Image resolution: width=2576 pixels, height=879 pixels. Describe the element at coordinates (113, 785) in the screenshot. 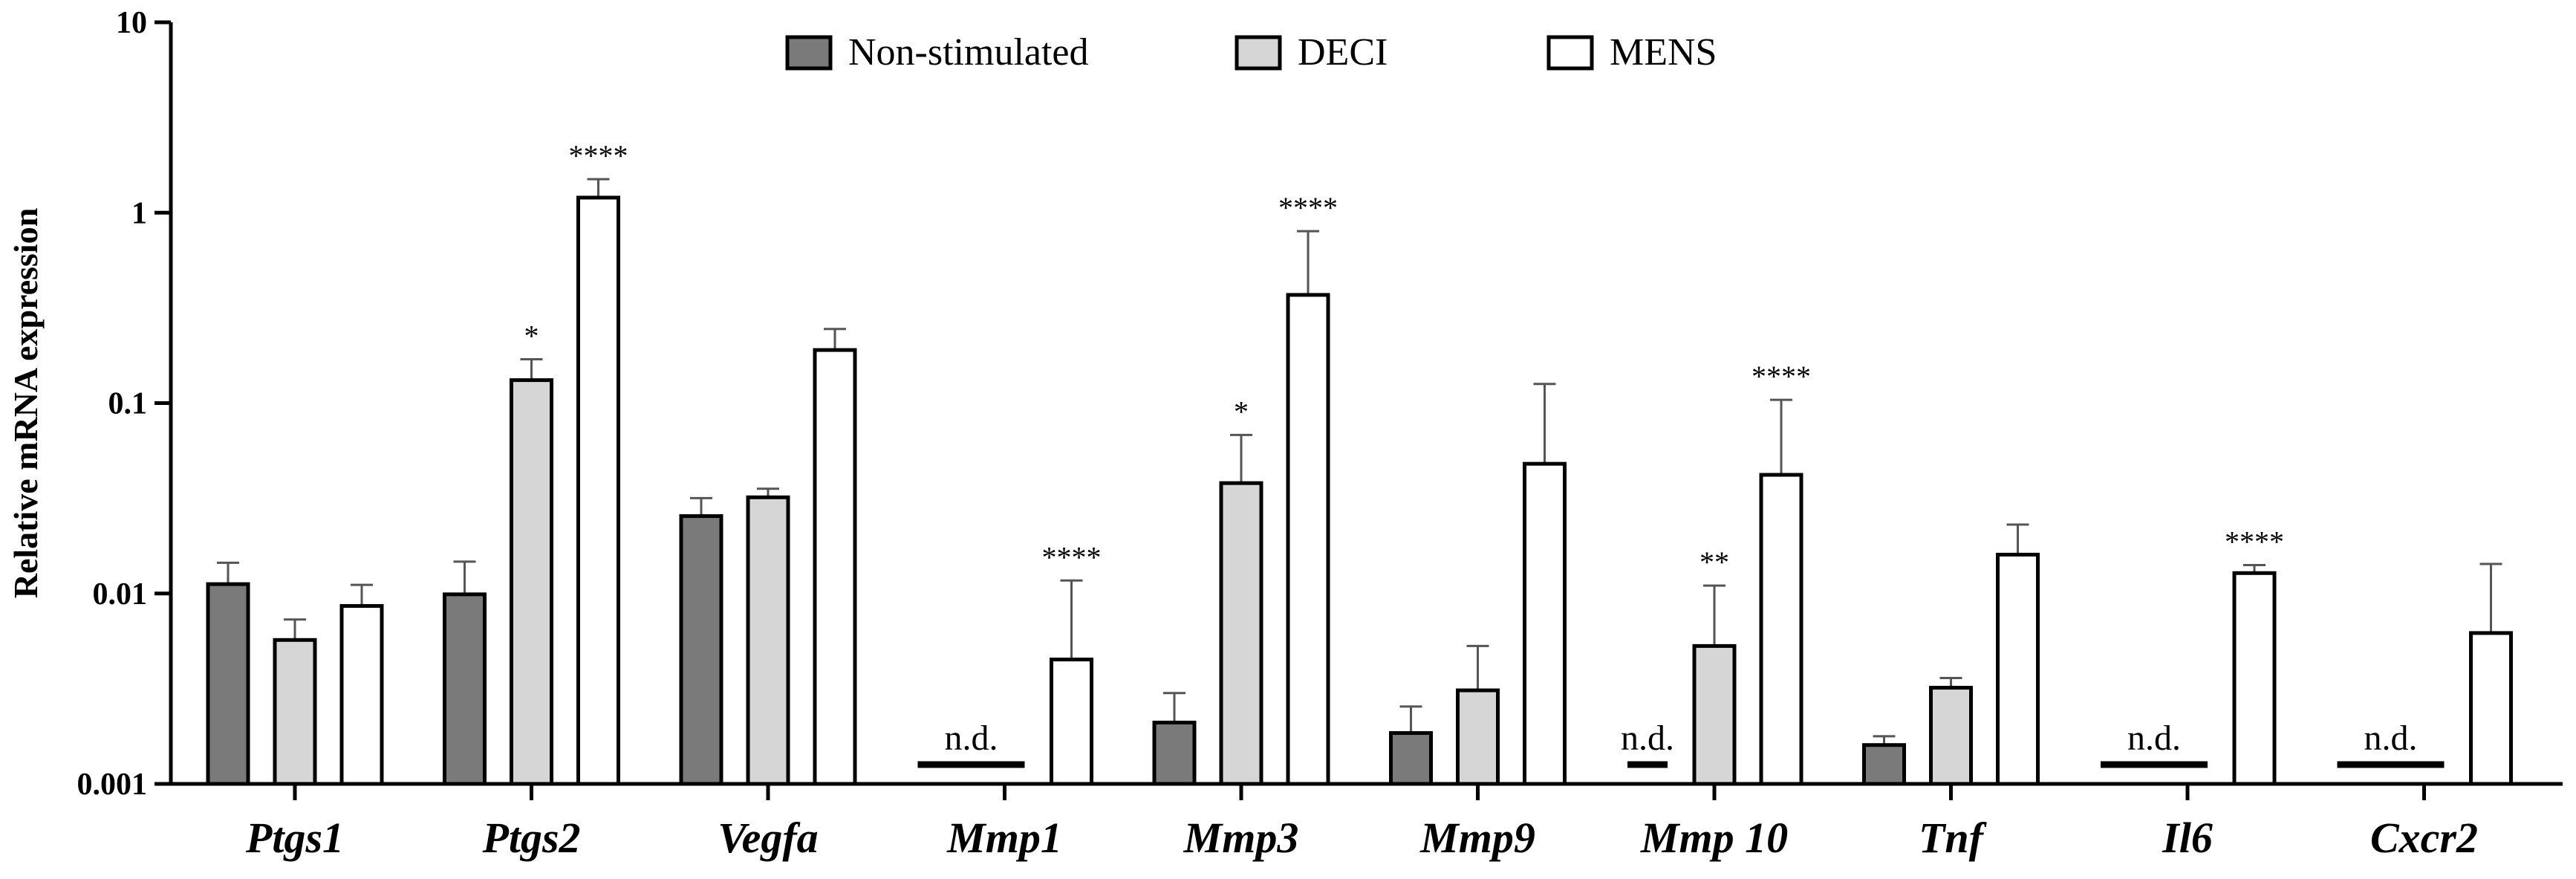

I see `y-tick-label: 0.001` at that location.